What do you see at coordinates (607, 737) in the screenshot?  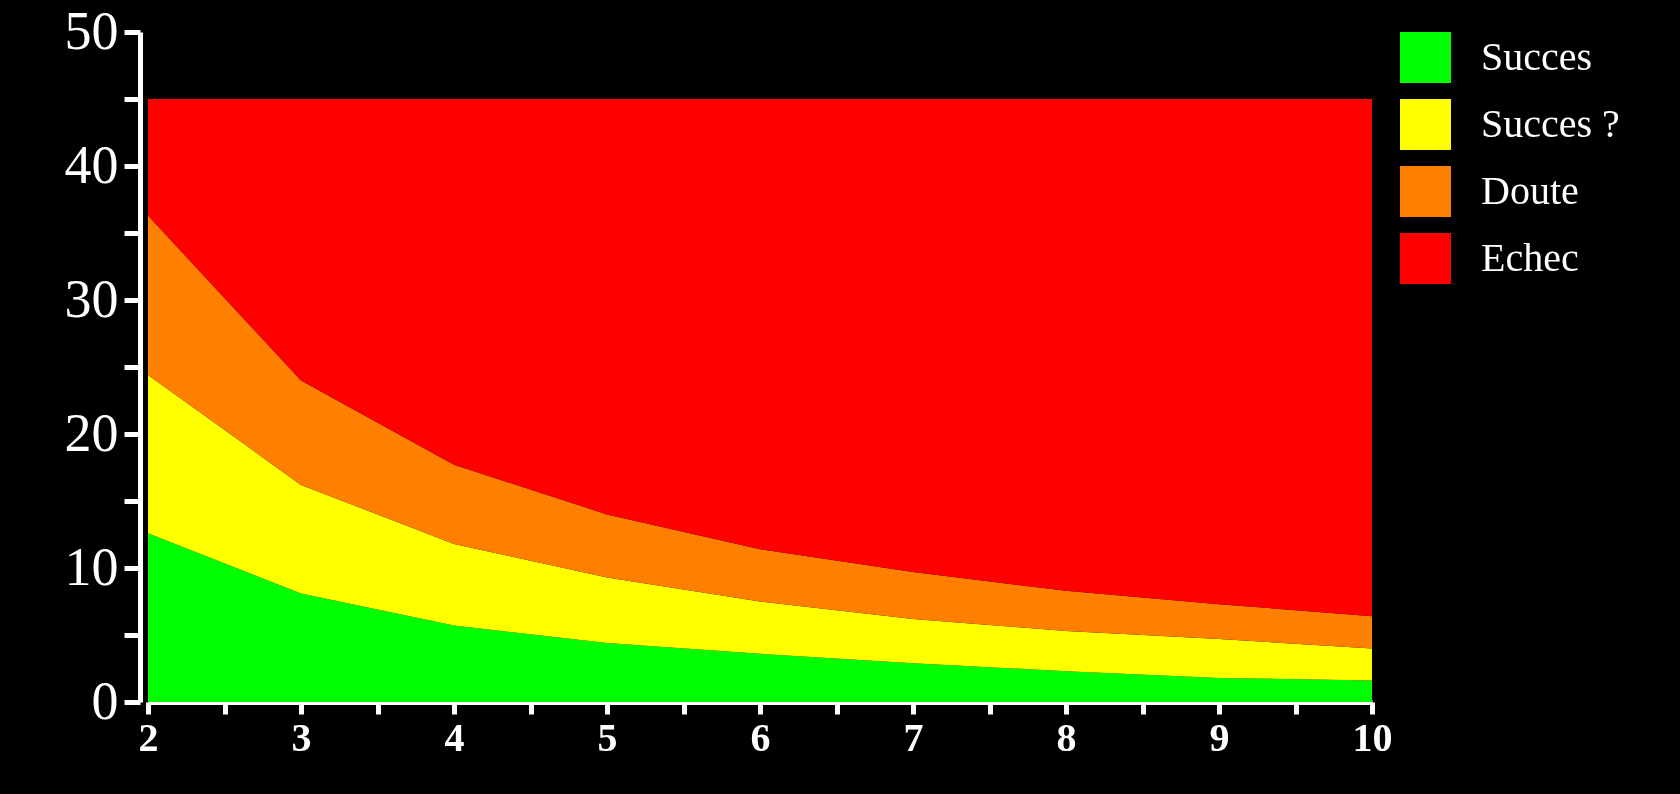 I see `x-tick-label: 5` at bounding box center [607, 737].